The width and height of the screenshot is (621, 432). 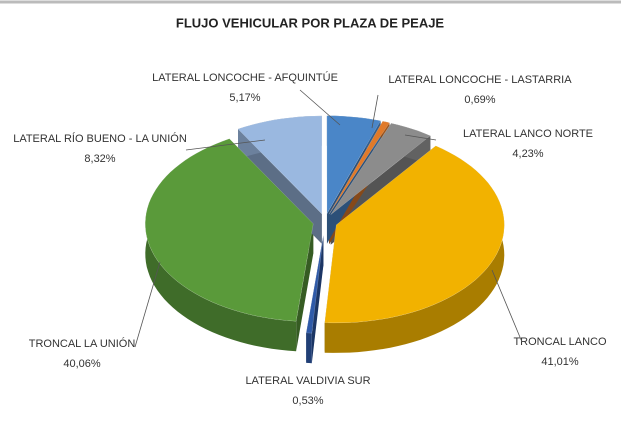 I want to click on slice-value-label: 41,01%, so click(x=560, y=362).